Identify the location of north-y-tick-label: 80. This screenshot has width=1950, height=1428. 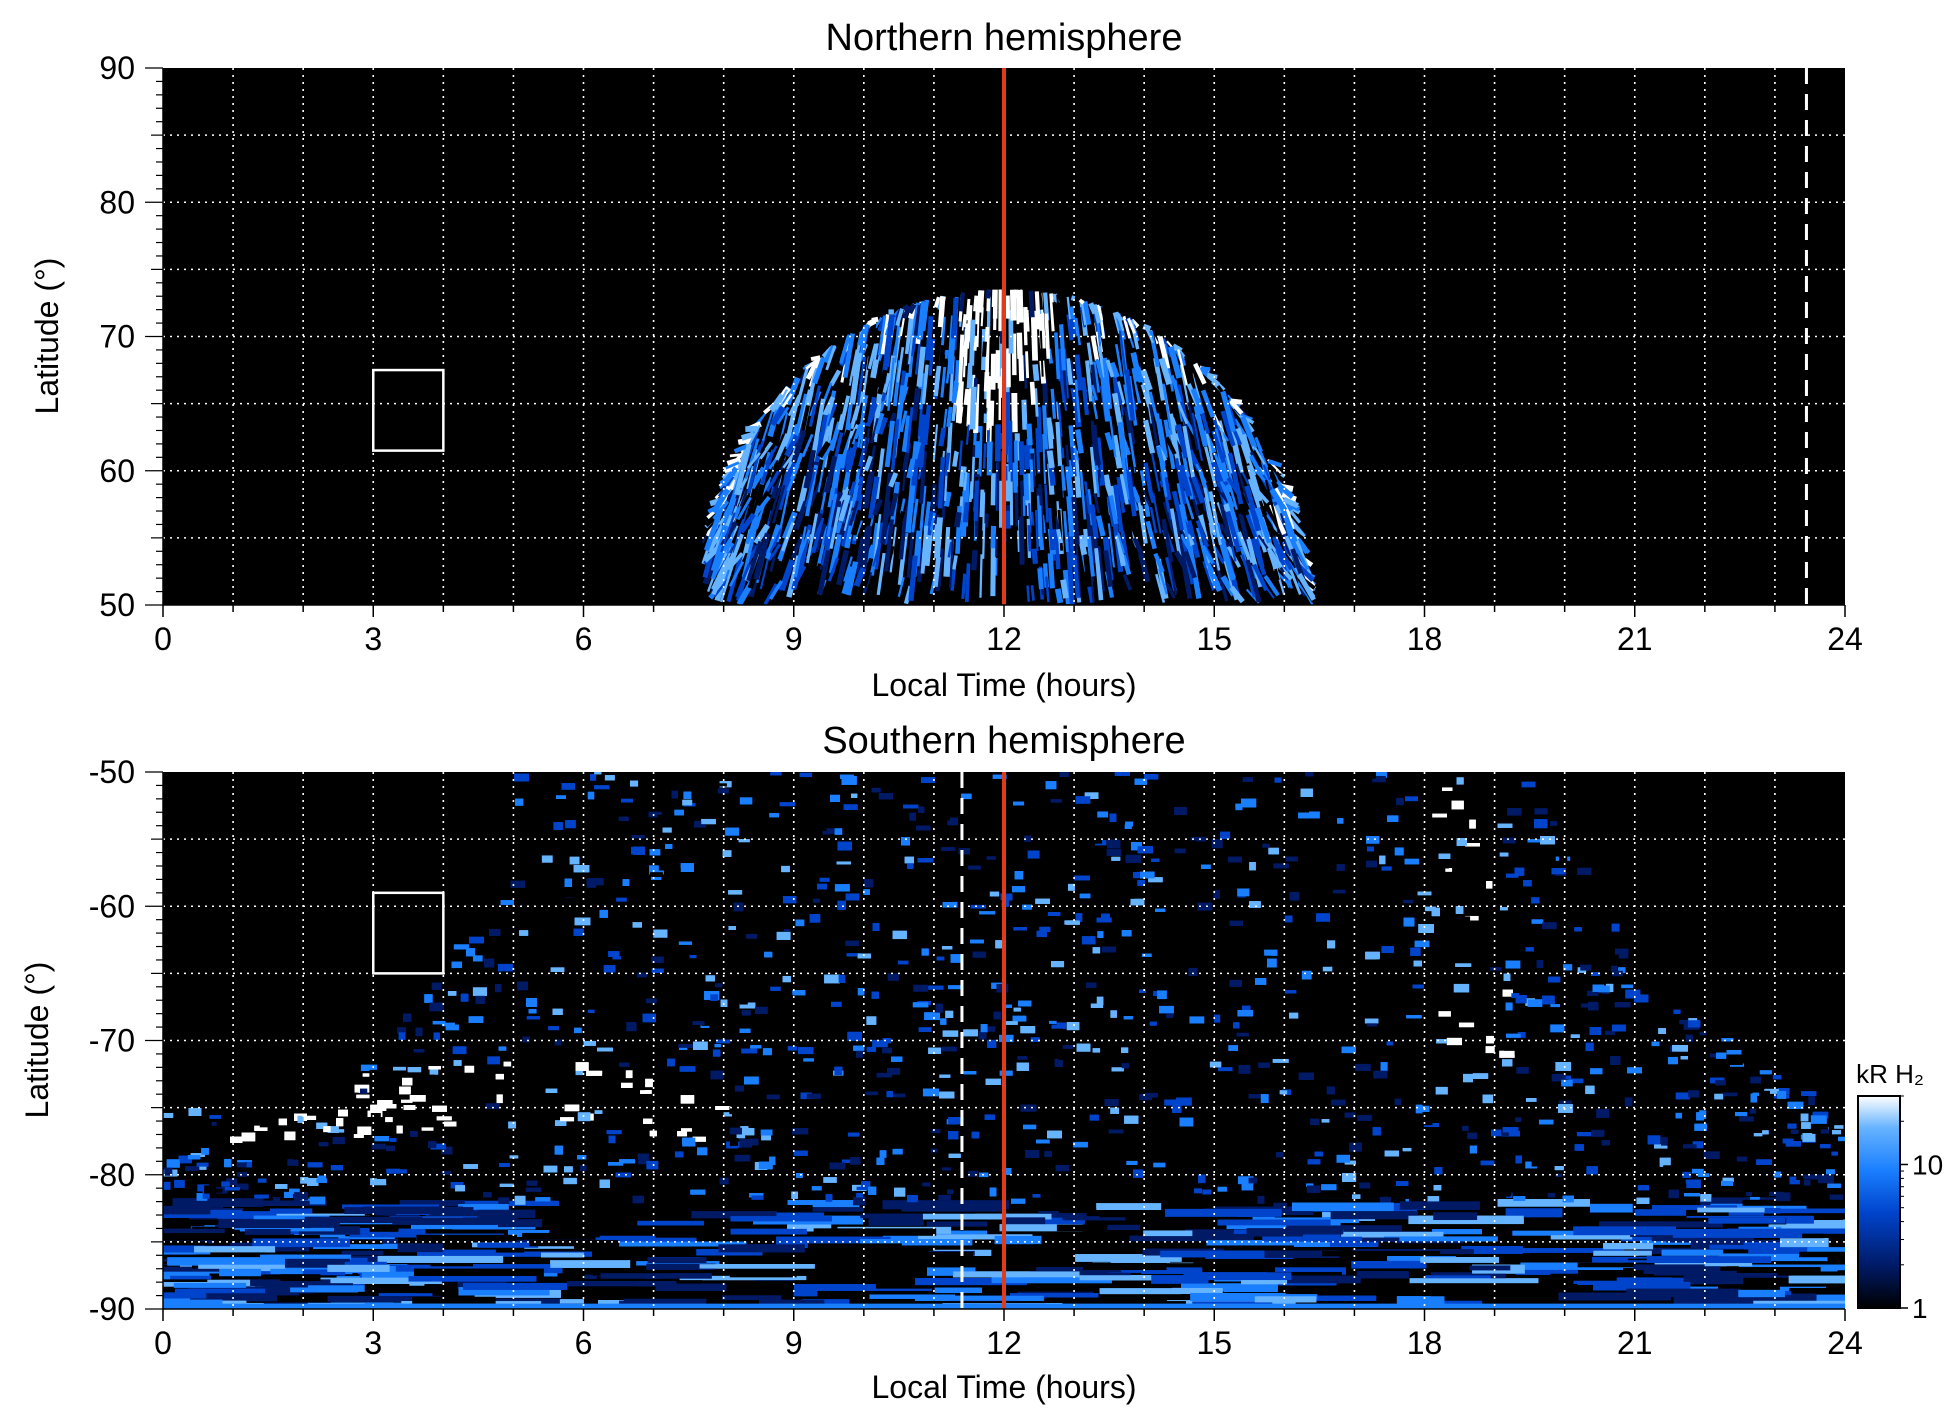
(117, 202).